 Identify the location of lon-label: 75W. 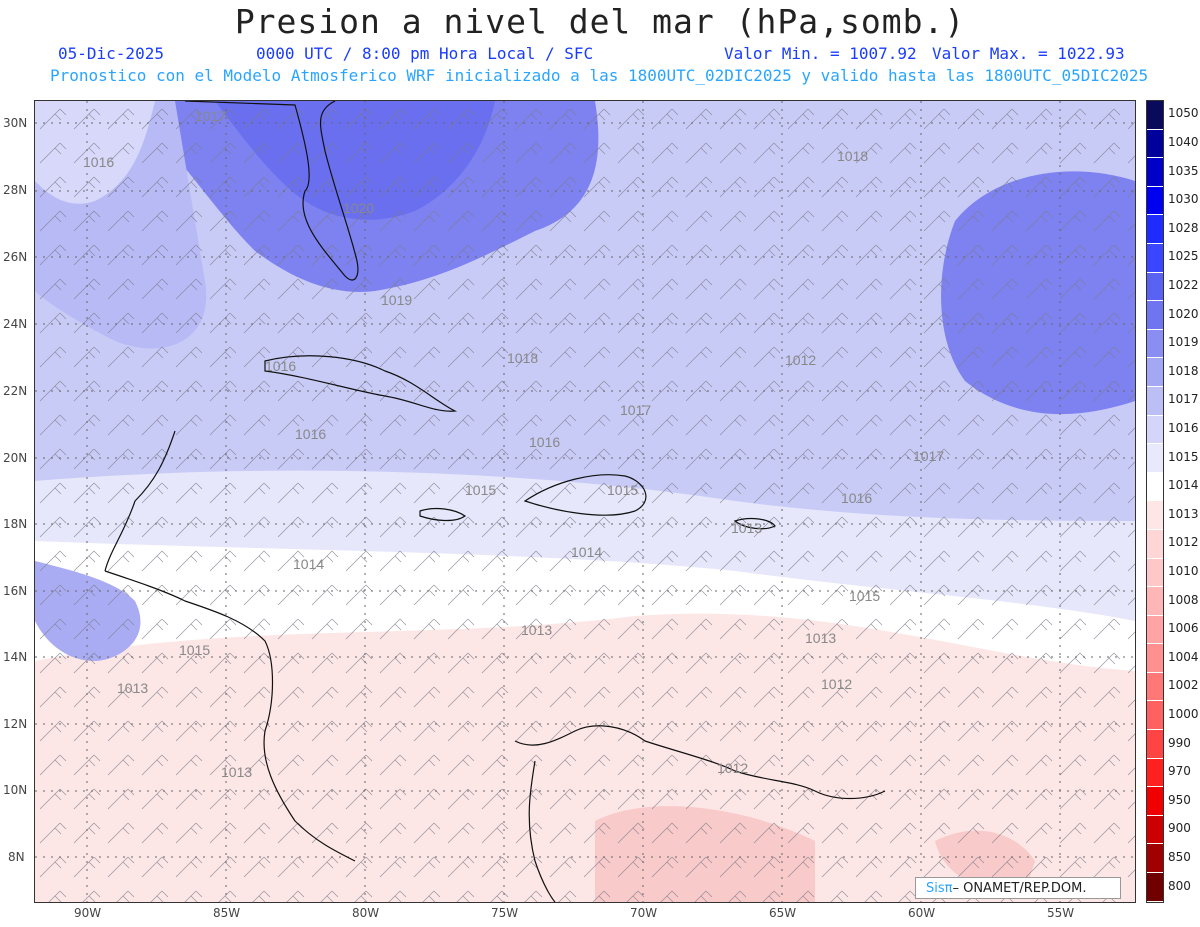
(505, 913).